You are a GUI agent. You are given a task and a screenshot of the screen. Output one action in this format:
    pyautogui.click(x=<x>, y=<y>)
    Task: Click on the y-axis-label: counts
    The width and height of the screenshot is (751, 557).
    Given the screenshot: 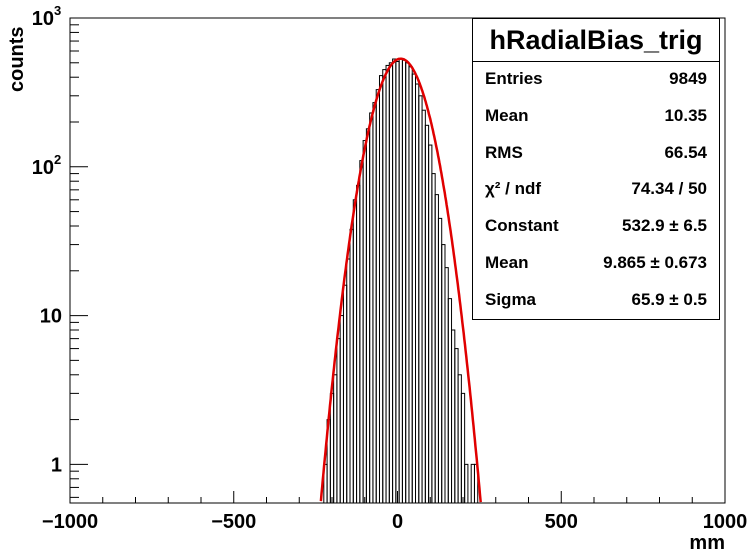 What is the action you would take?
    pyautogui.click(x=17, y=59)
    